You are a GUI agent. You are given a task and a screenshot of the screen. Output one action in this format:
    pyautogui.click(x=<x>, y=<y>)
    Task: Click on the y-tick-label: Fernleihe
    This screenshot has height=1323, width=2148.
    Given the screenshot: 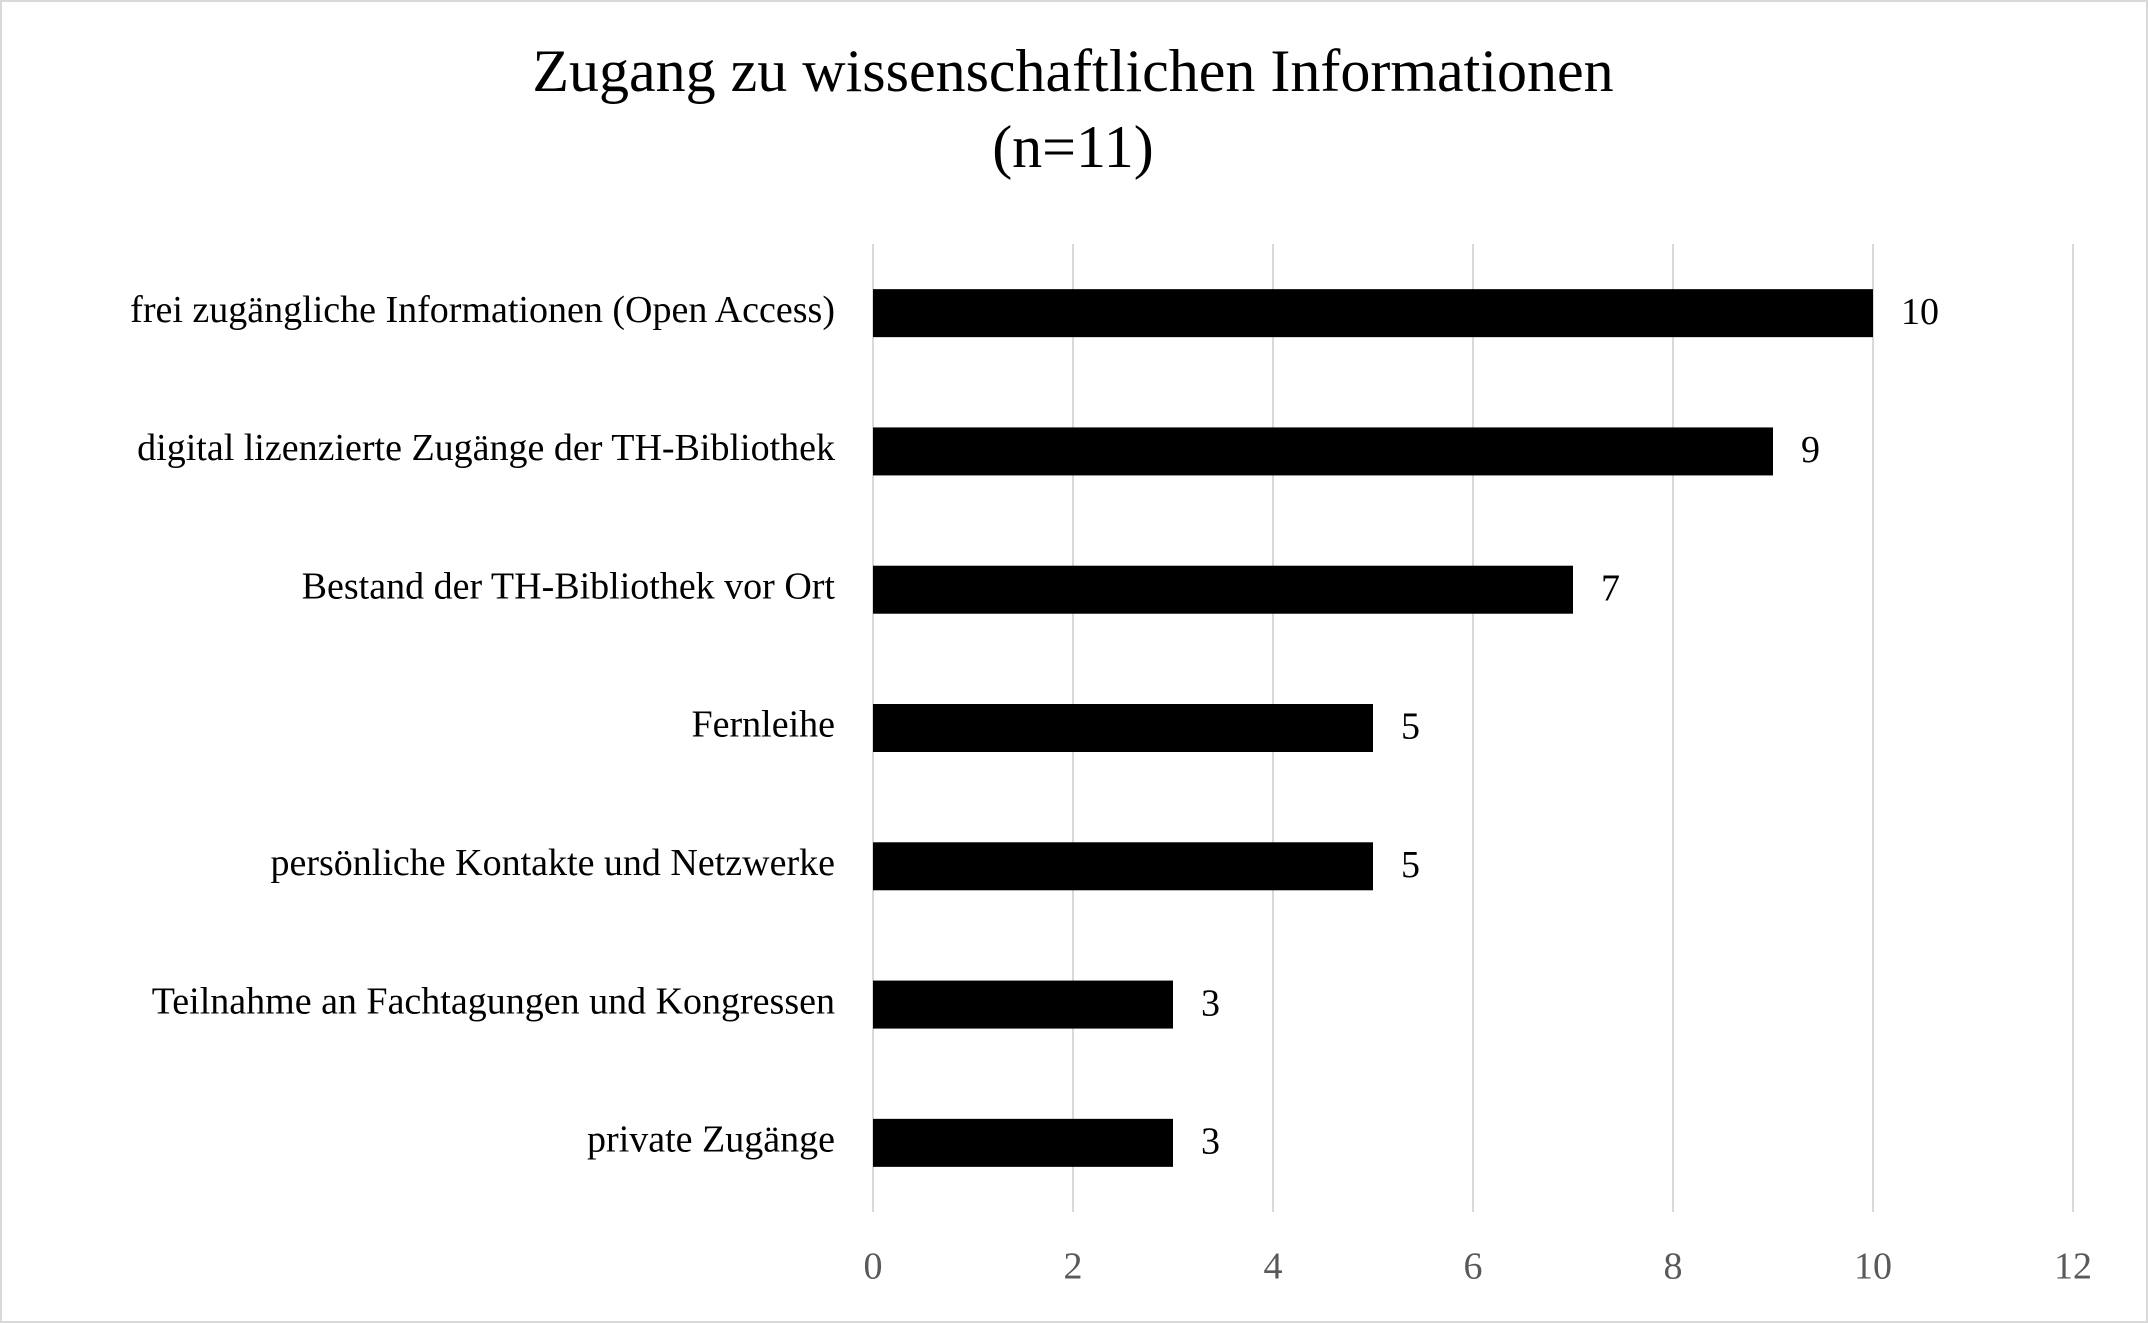 What is the action you would take?
    pyautogui.click(x=763, y=725)
    